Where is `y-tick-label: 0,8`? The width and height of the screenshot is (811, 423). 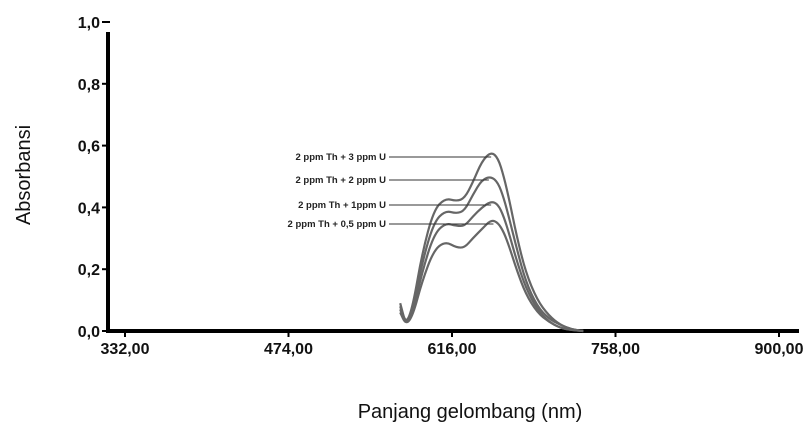 y-tick-label: 0,8 is located at coordinates (89, 85).